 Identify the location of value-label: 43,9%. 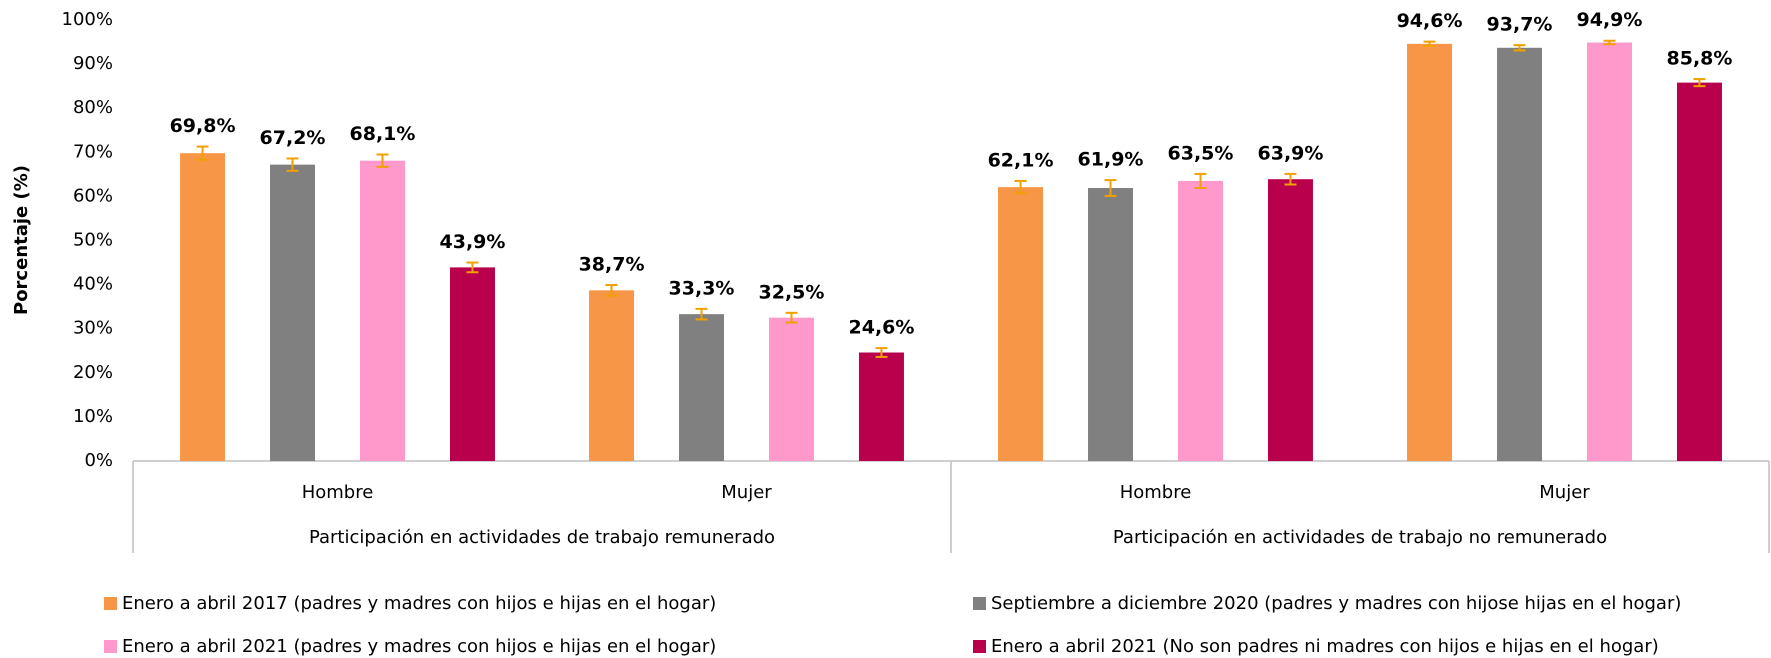
(473, 242).